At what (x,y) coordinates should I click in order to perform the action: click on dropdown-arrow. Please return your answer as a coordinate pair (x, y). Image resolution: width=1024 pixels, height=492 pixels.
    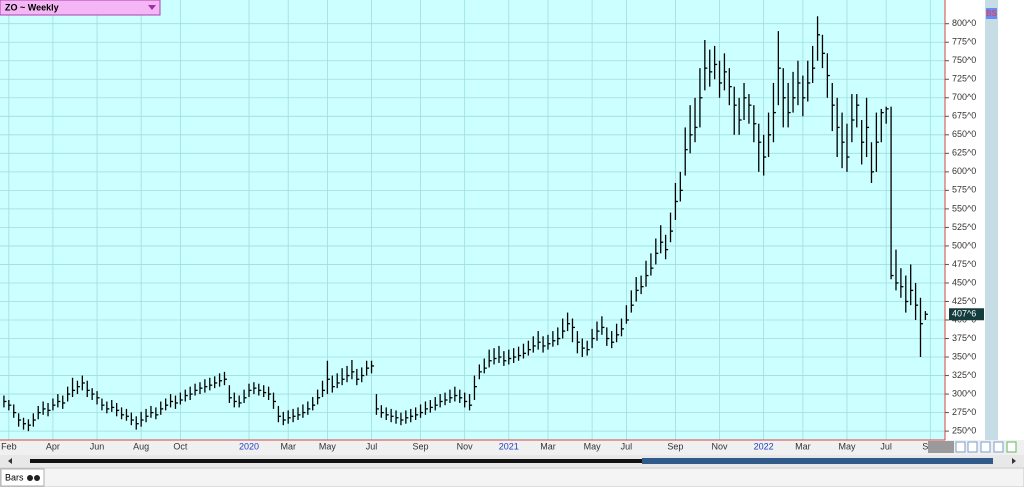
    Looking at the image, I should click on (152, 7).